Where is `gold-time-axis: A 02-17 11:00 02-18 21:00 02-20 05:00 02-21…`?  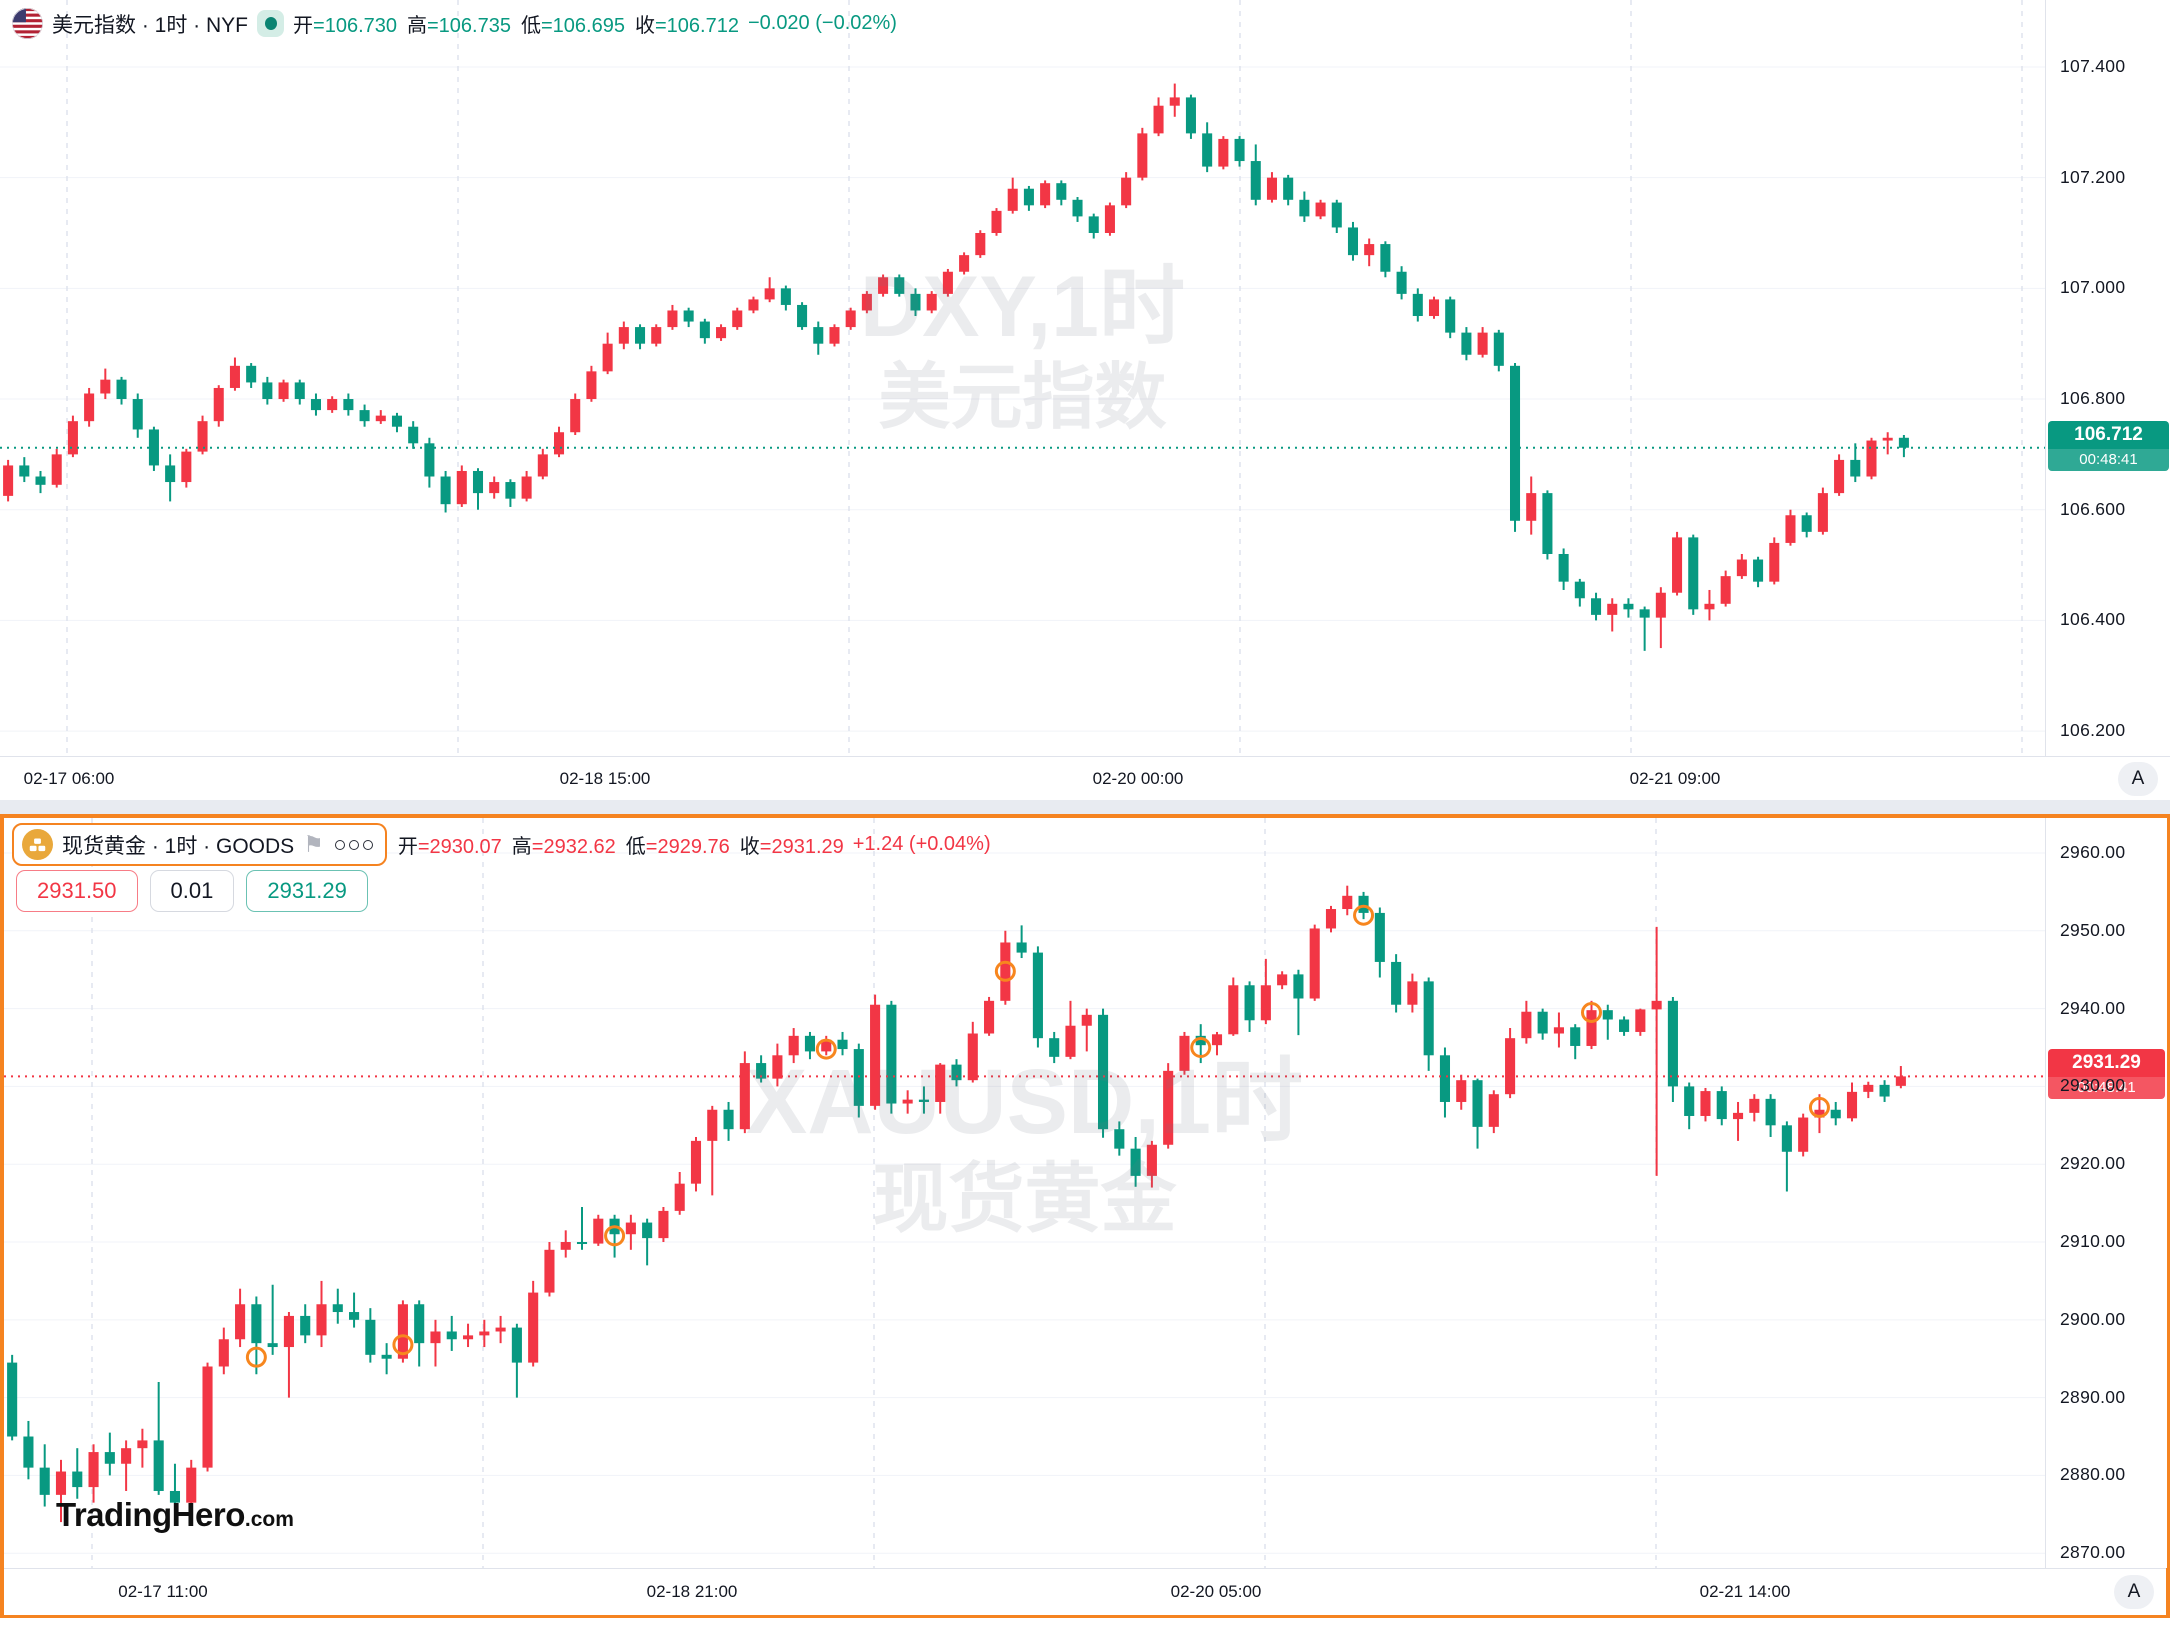
gold-time-axis: A 02-17 11:00 02-18 21:00 02-20 05:00 02-21… is located at coordinates (1085, 1591).